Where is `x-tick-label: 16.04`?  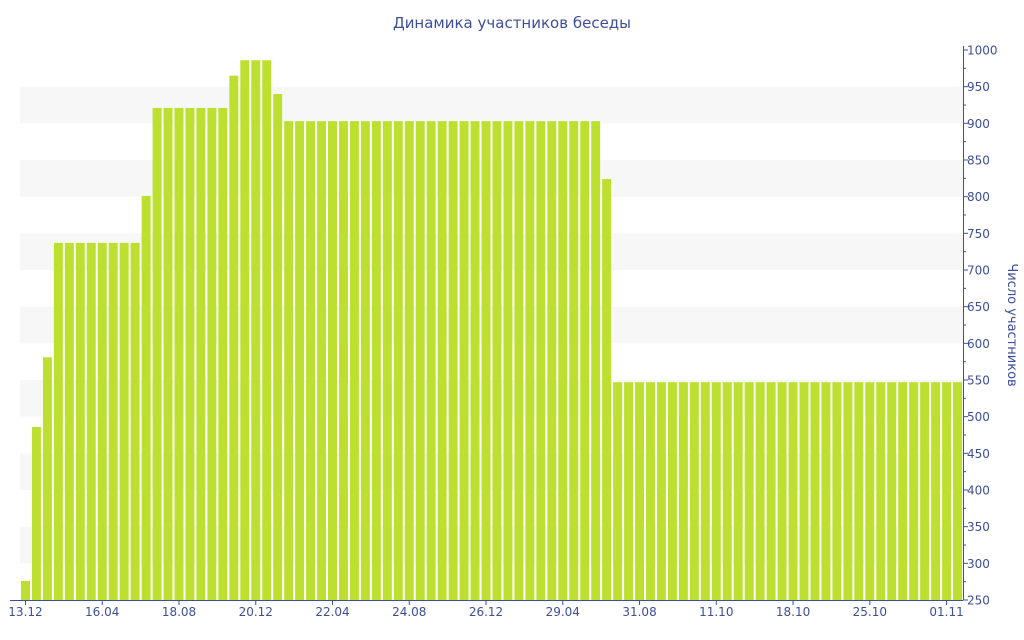
x-tick-label: 16.04 is located at coordinates (102, 612).